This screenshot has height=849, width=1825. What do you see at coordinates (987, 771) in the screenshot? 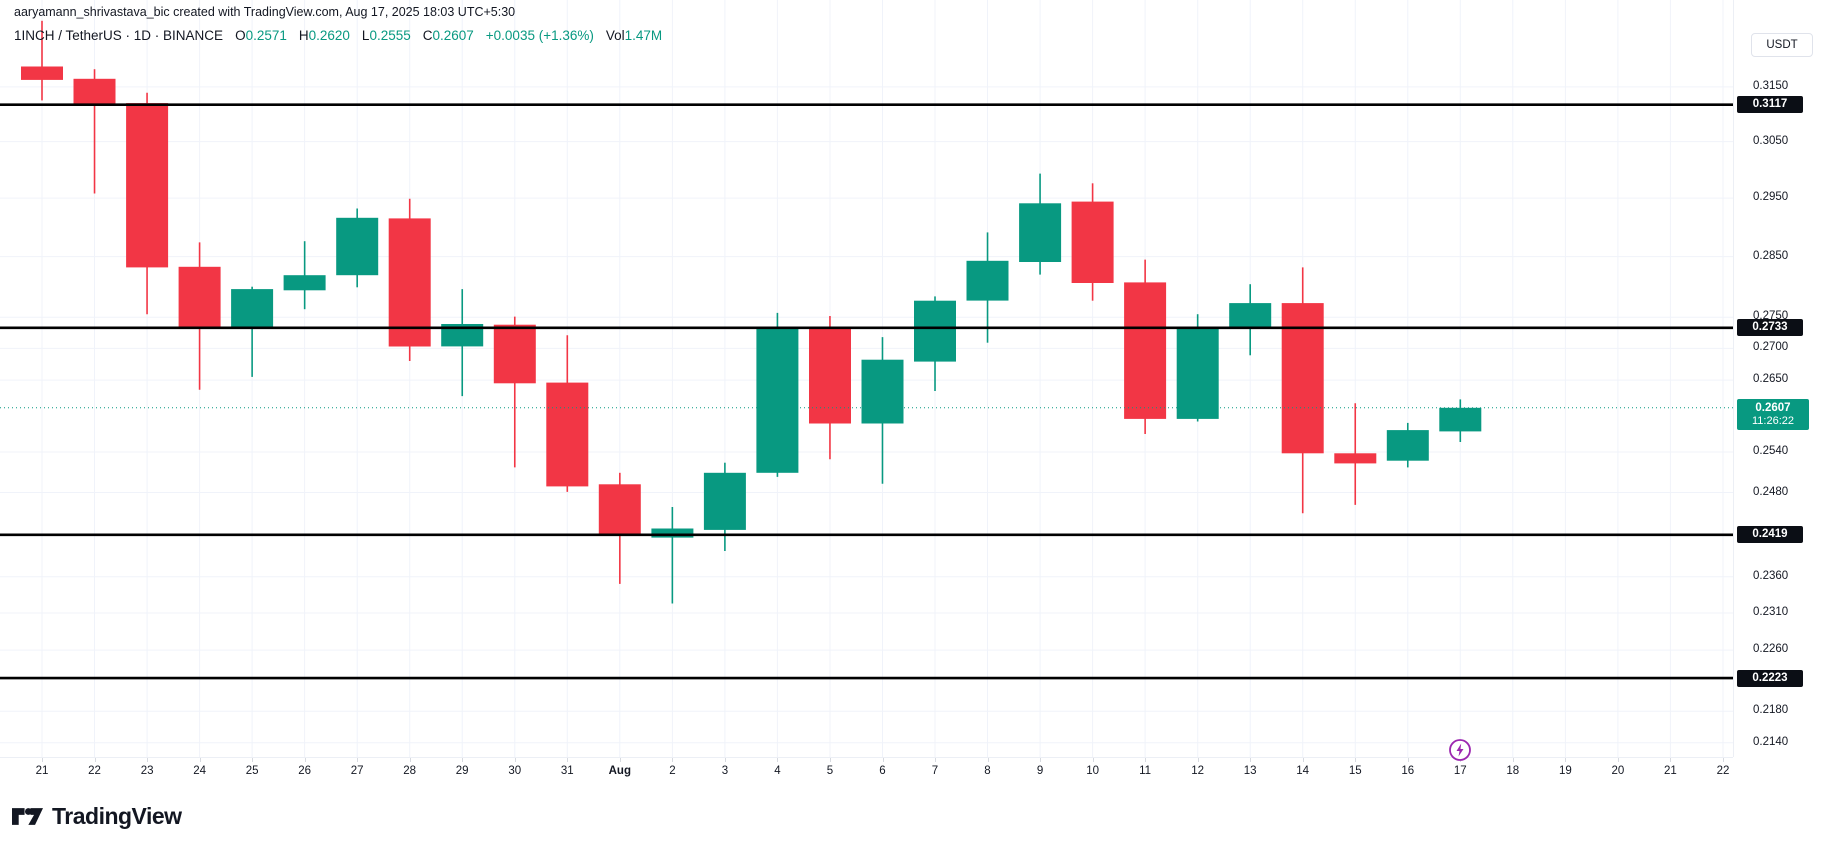
I see `time-tick-label: 8` at bounding box center [987, 771].